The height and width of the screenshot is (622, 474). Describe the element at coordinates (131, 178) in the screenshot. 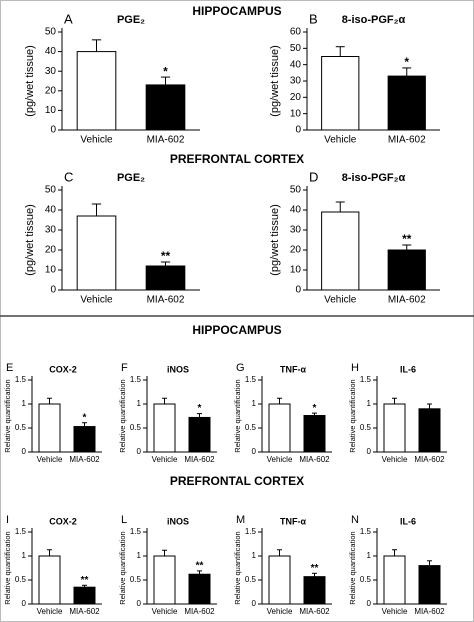

I see `panel-title: PGE₂` at that location.